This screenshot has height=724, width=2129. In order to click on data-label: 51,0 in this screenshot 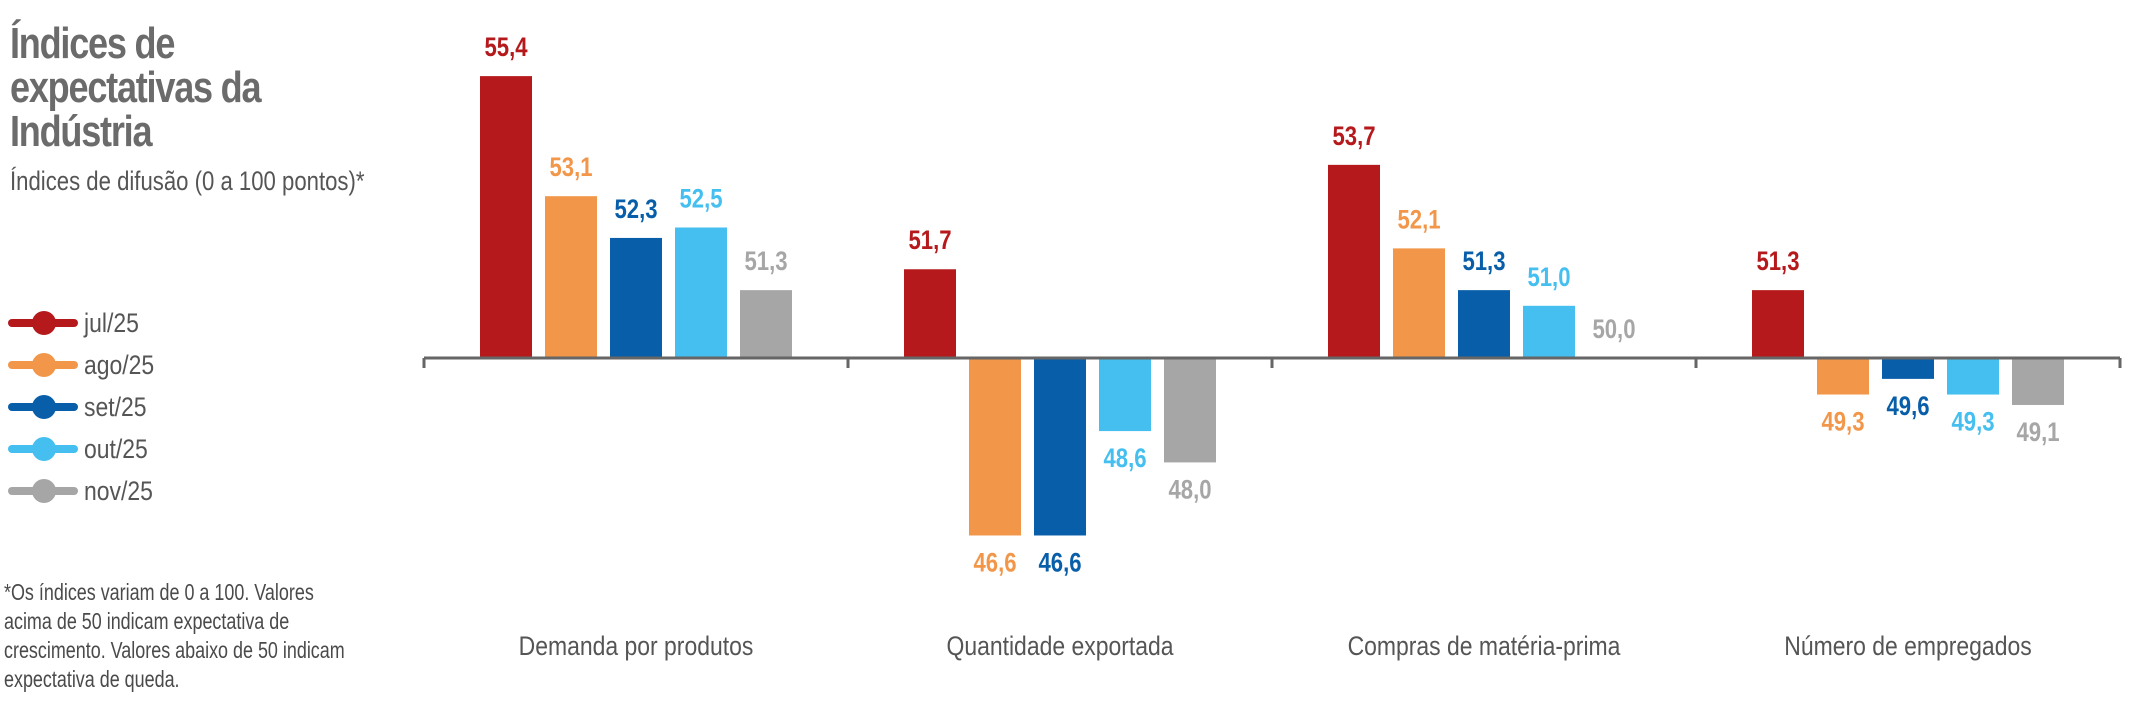, I will do `click(1548, 278)`.